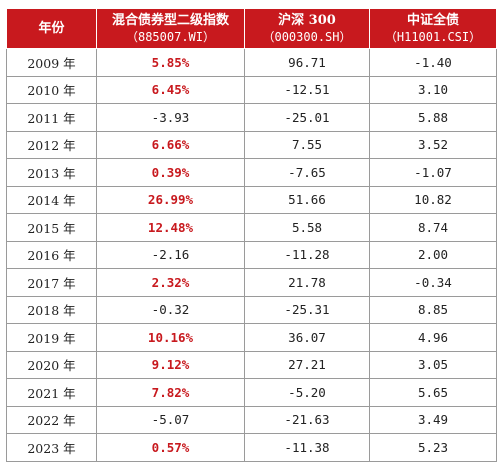 Image resolution: width=500 pixels, height=470 pixels. Describe the element at coordinates (170, 227) in the screenshot. I see `cell-mixed-bond-return: 12.48%` at that location.